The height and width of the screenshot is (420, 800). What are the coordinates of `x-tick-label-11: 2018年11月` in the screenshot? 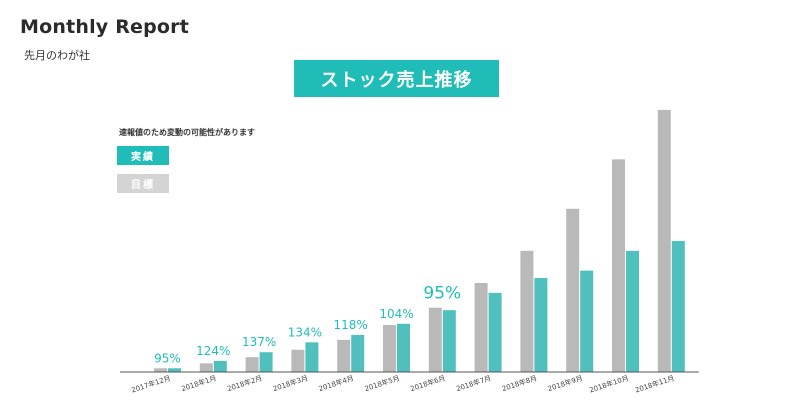 It's located at (655, 383).